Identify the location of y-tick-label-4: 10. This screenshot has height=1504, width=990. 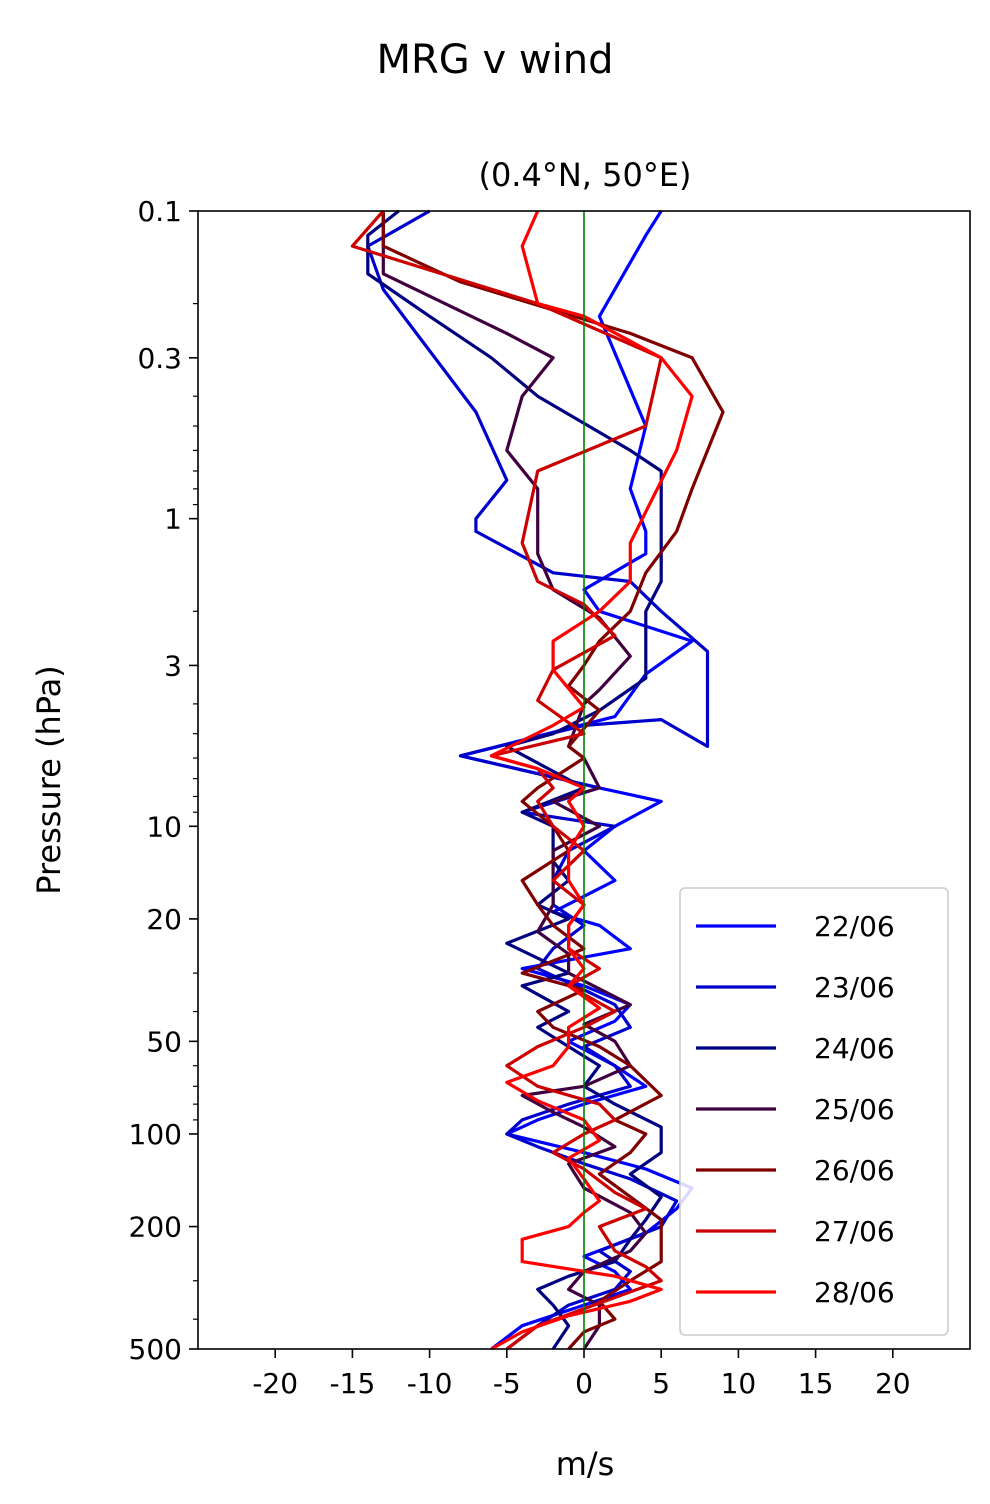
(164, 826).